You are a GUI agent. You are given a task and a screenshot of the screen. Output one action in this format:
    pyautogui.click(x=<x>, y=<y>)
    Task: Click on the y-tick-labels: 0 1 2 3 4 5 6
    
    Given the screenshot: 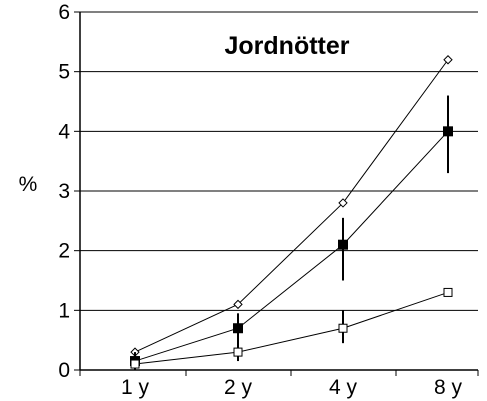 What is the action you would take?
    pyautogui.click(x=64, y=191)
    